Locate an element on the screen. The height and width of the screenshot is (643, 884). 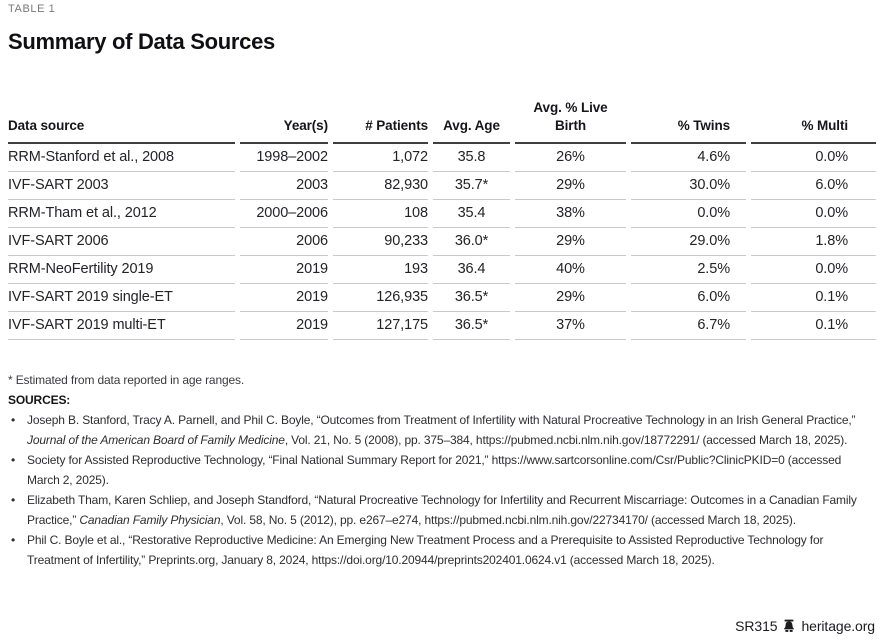
cell-pct-twins: 6.0% is located at coordinates (688, 298).